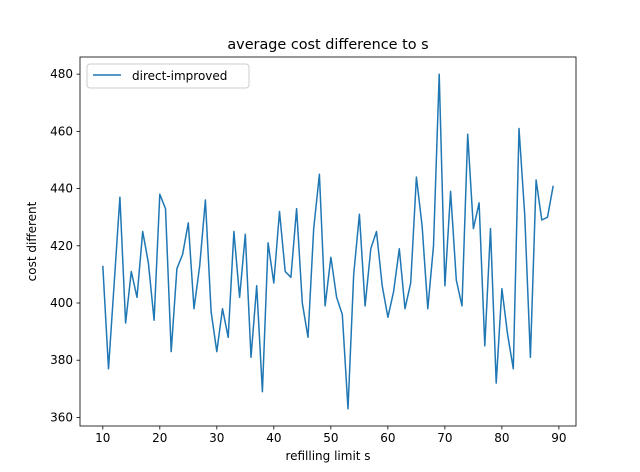 This screenshot has width=640, height=472. Describe the element at coordinates (102, 438) in the screenshot. I see `x-tick-label: 10` at that location.